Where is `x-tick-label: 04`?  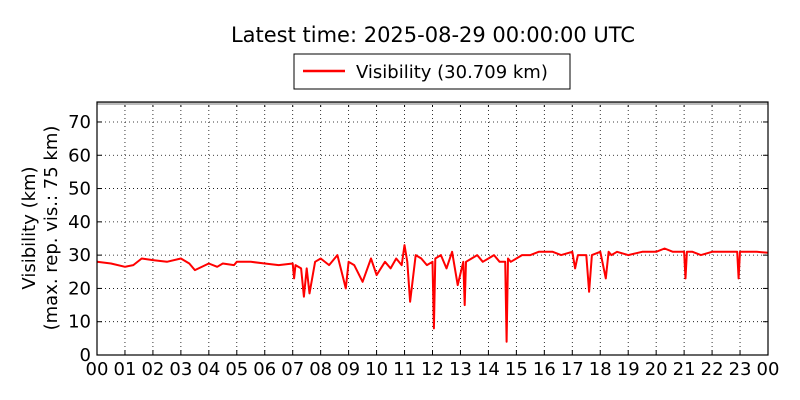
x-tick-label: 04 is located at coordinates (208, 369).